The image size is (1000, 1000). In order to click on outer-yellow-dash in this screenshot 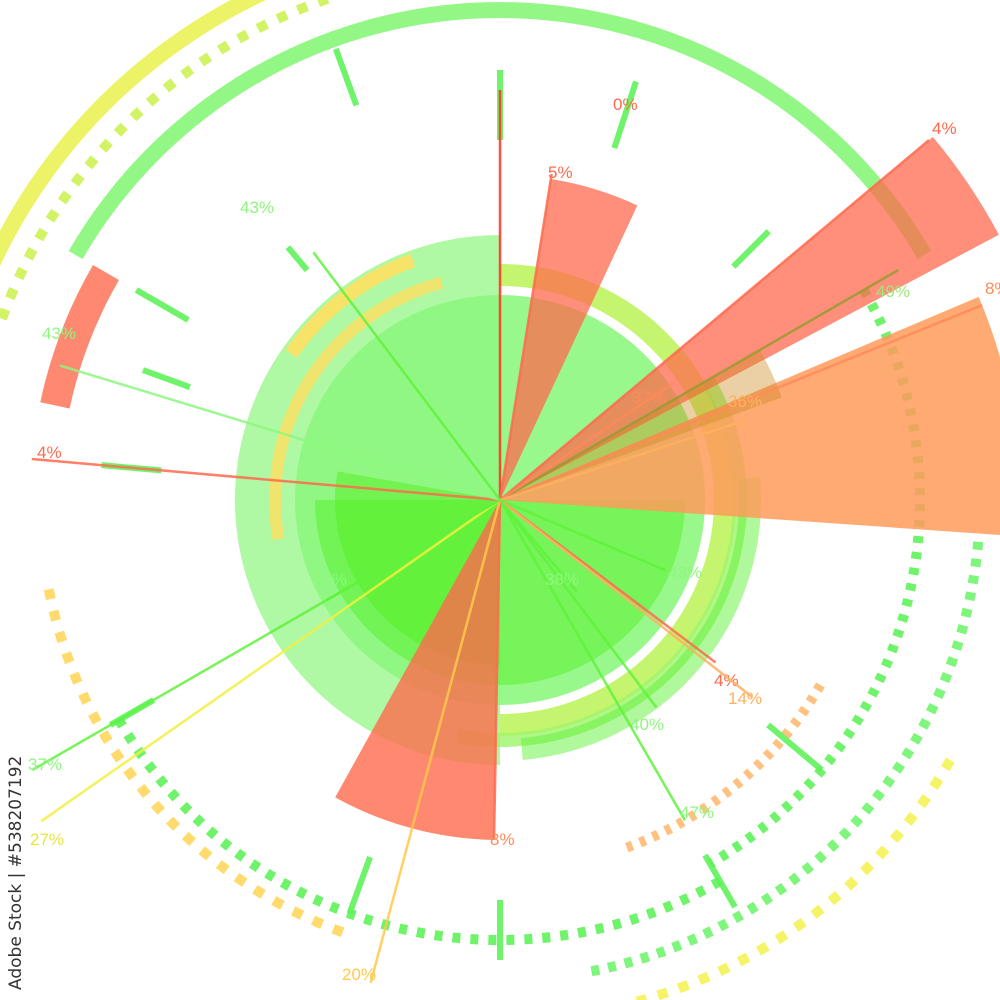, I will do `click(170, 160)`.